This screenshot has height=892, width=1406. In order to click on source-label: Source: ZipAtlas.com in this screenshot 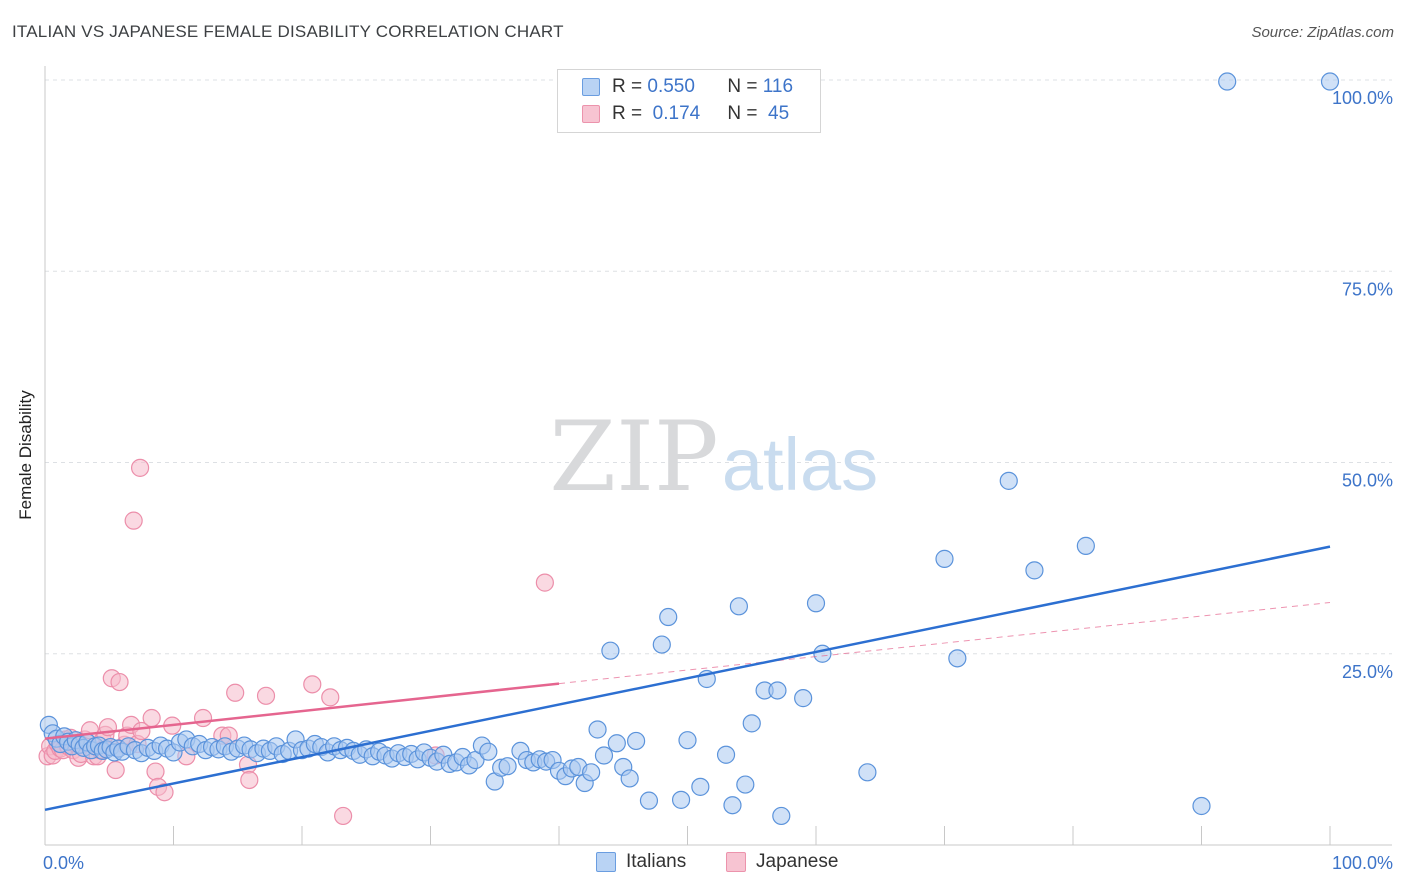, I will do `click(1322, 32)`.